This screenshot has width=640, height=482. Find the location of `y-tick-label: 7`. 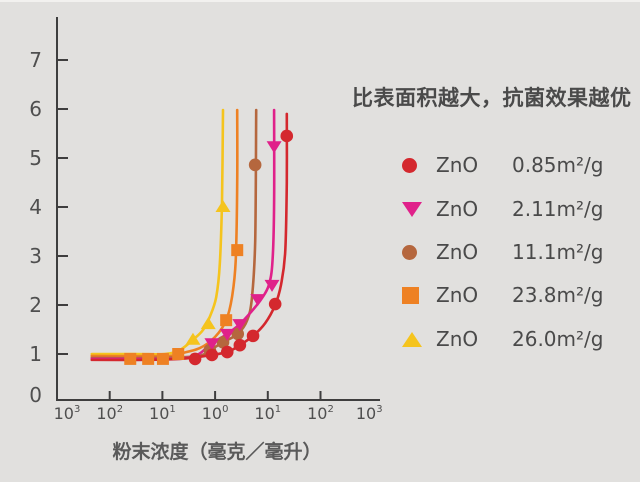

y-tick-label: 7 is located at coordinates (35, 60).